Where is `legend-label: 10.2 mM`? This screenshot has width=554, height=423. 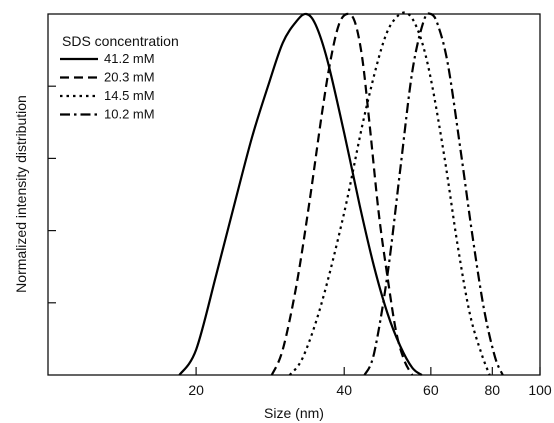
legend-label: 10.2 mM is located at coordinates (129, 114).